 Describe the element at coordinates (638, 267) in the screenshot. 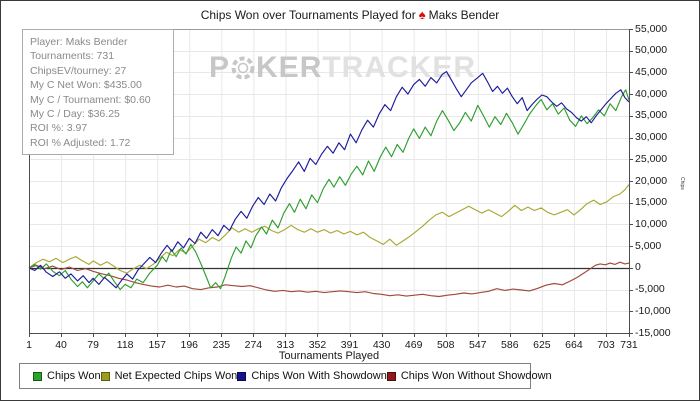

I see `y-tick-label: 0` at that location.